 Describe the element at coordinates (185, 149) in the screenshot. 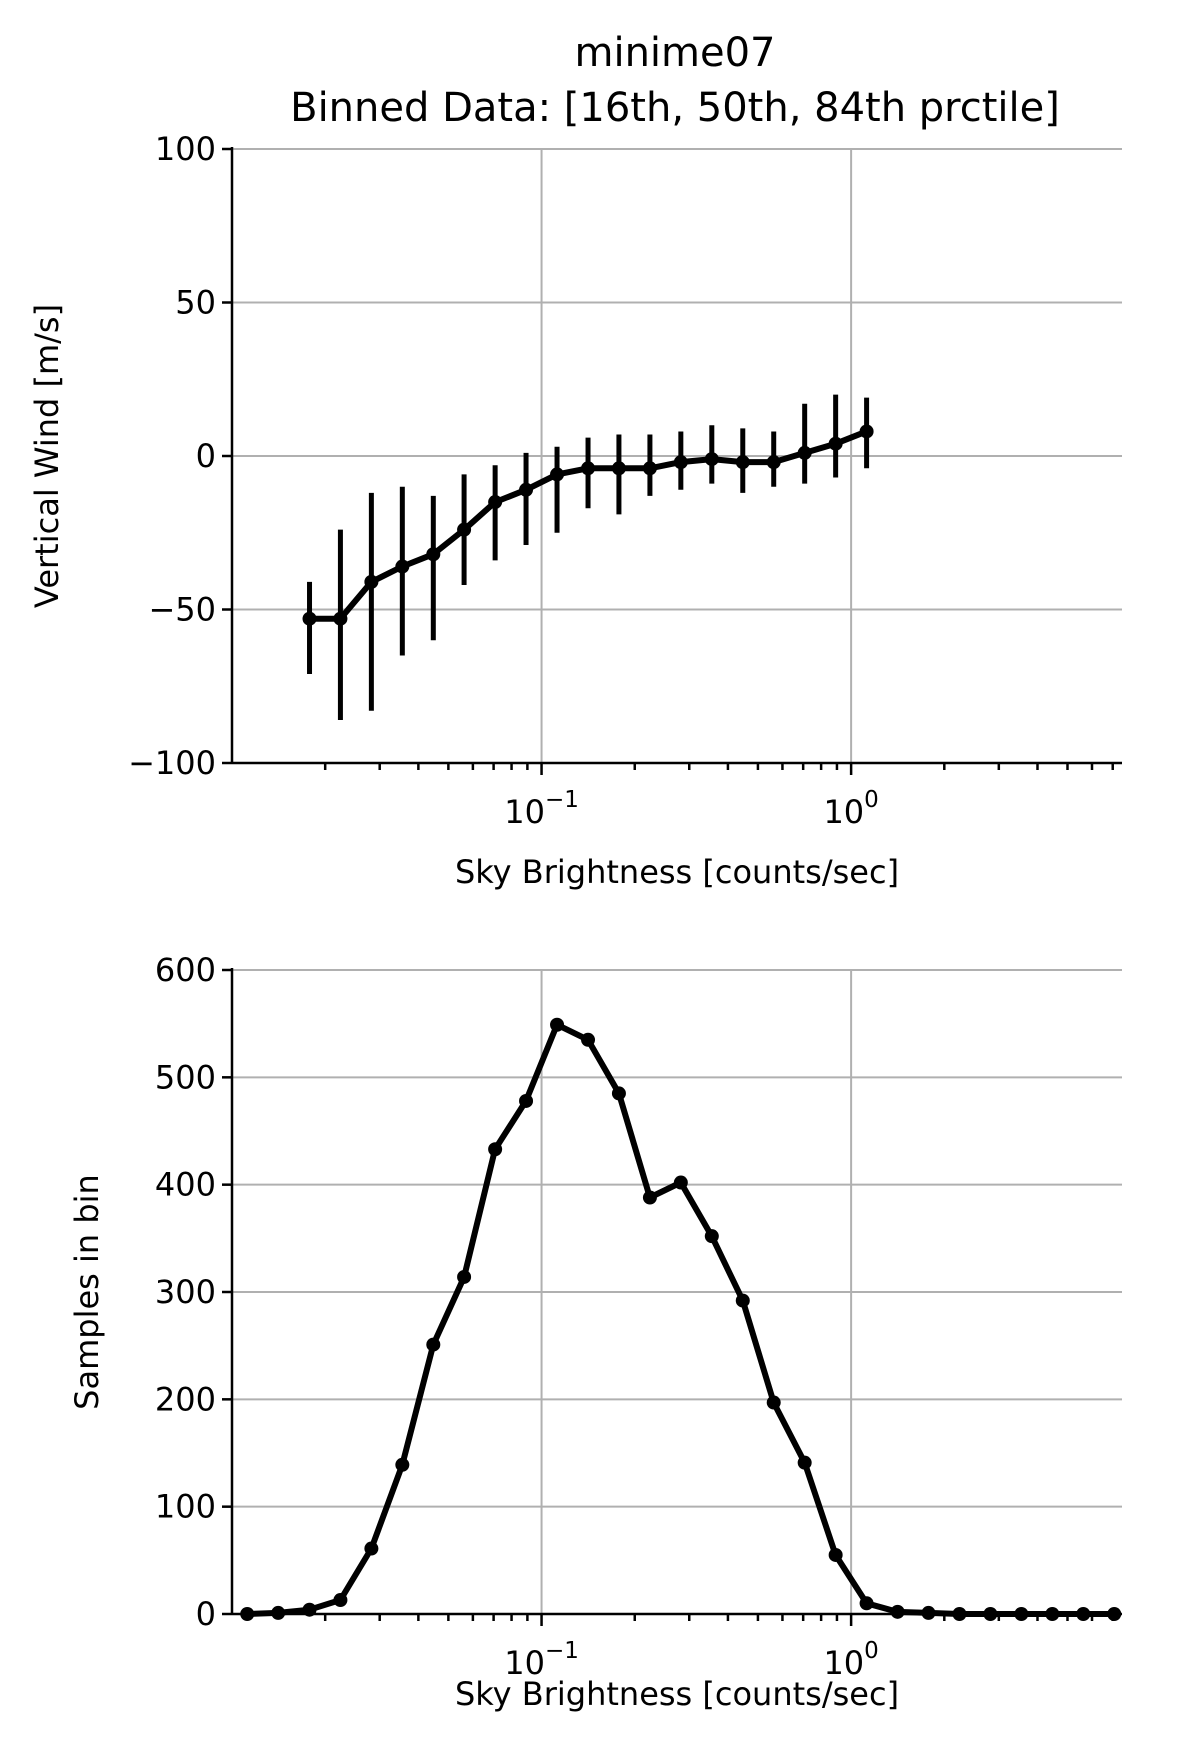

I see `wind-ytick-label-0: 100` at that location.